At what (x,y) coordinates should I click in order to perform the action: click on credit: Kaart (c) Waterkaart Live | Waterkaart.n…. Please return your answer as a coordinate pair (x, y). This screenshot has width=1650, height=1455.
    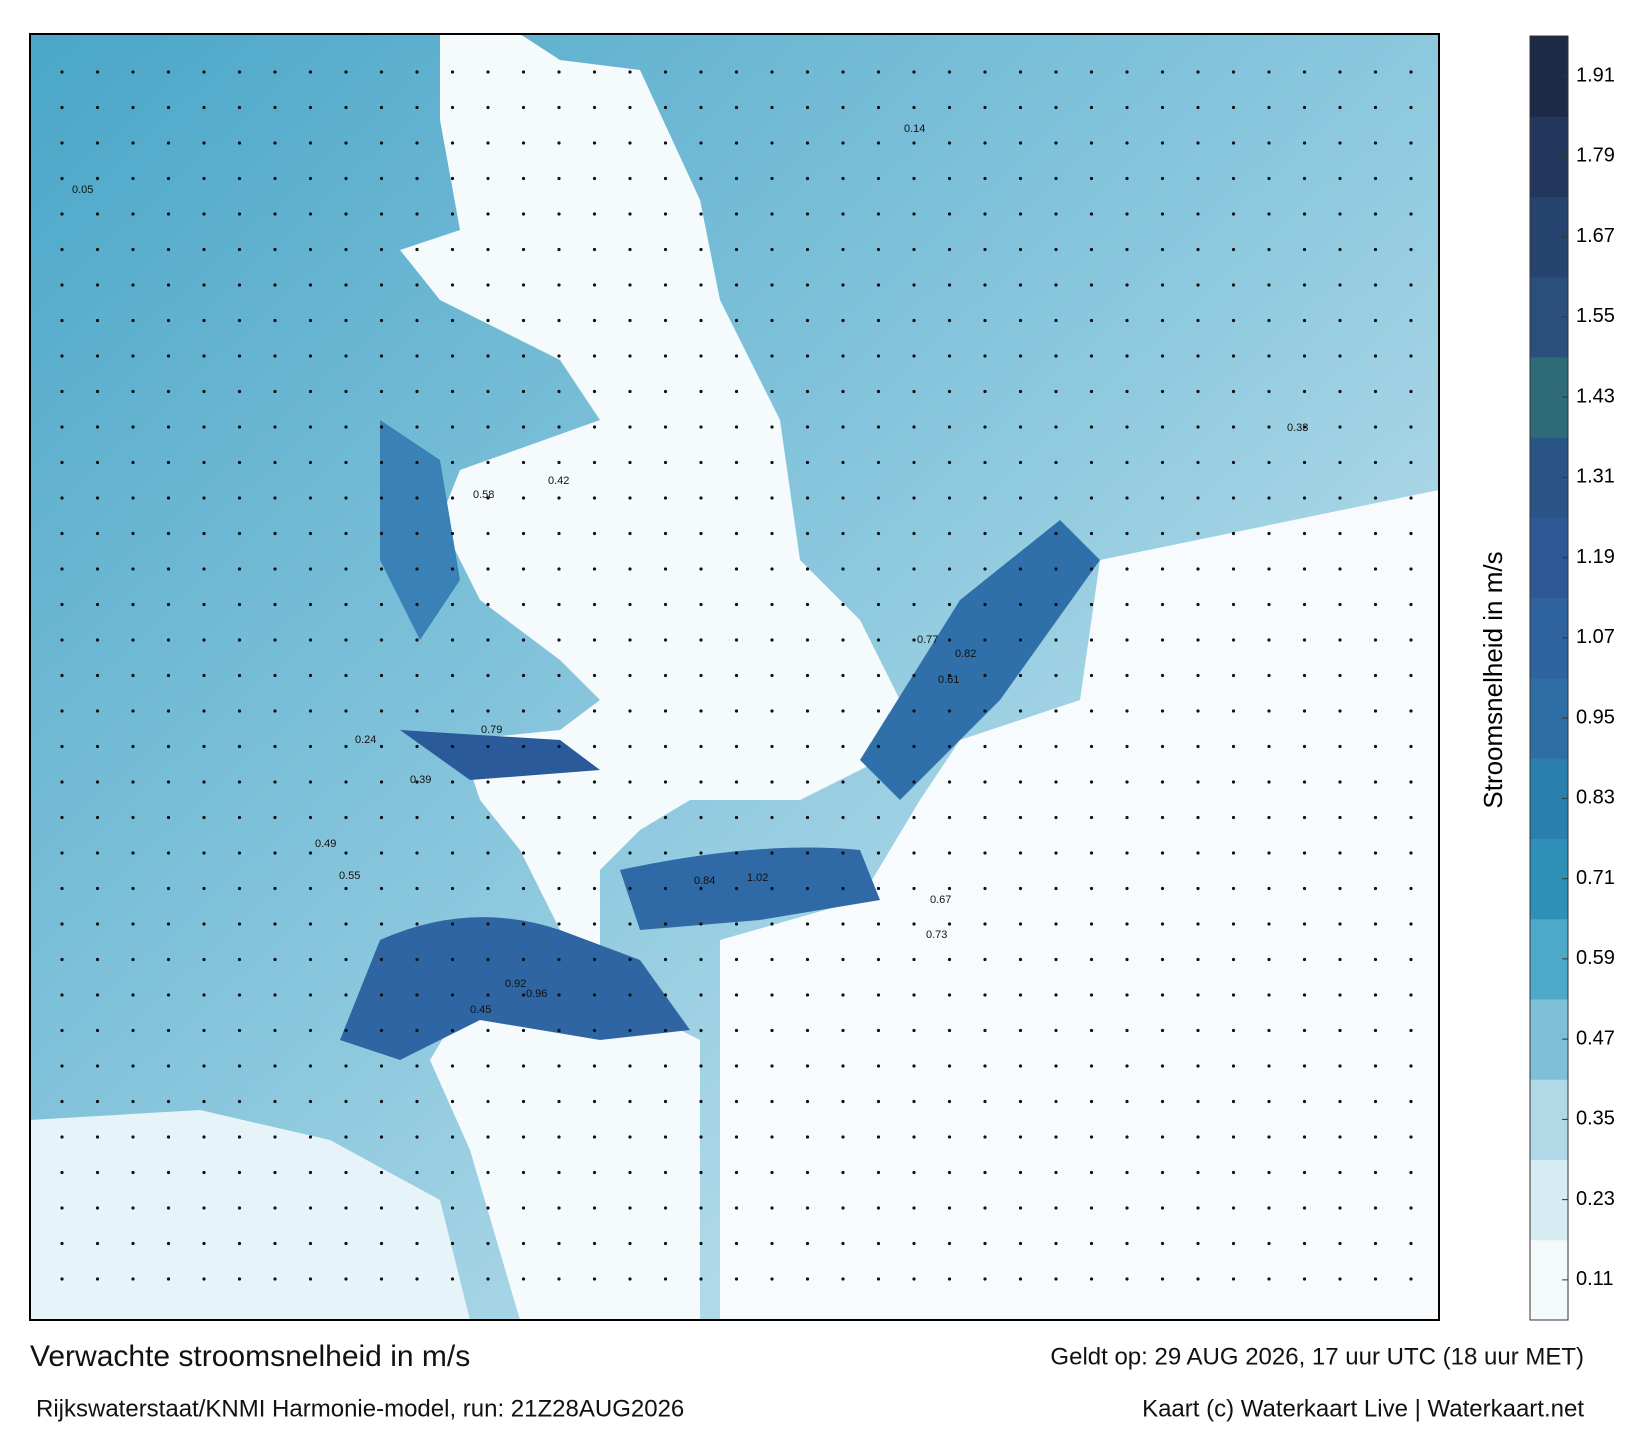
    Looking at the image, I should click on (1363, 1408).